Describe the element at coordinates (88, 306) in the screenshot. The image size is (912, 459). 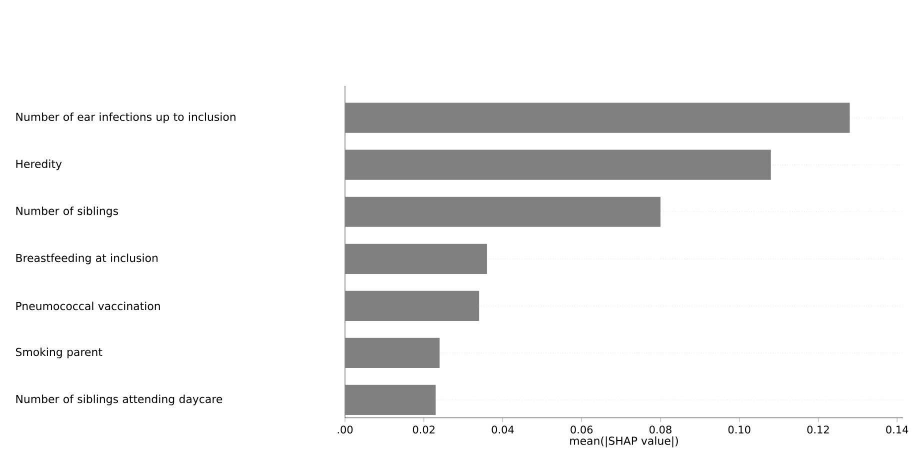
I see `y-tick-label: Pneumococcal vaccination` at that location.